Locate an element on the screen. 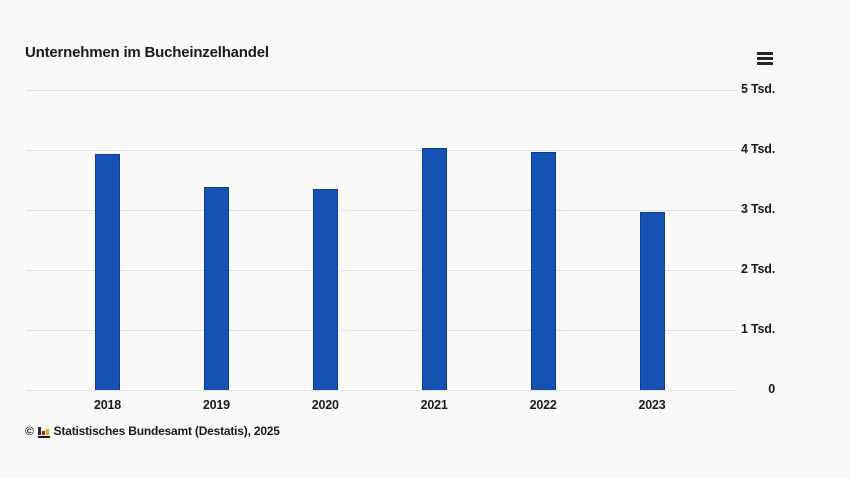 The width and height of the screenshot is (850, 478). ytick-label-1000: 1 Tsd. is located at coordinates (758, 329).